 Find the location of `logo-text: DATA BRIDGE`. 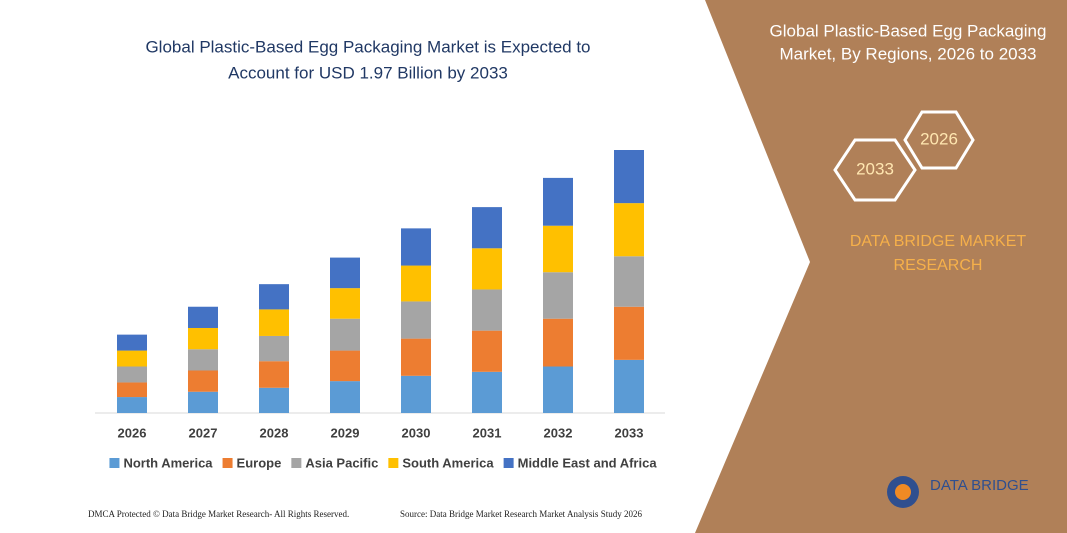

logo-text: DATA BRIDGE is located at coordinates (979, 485).